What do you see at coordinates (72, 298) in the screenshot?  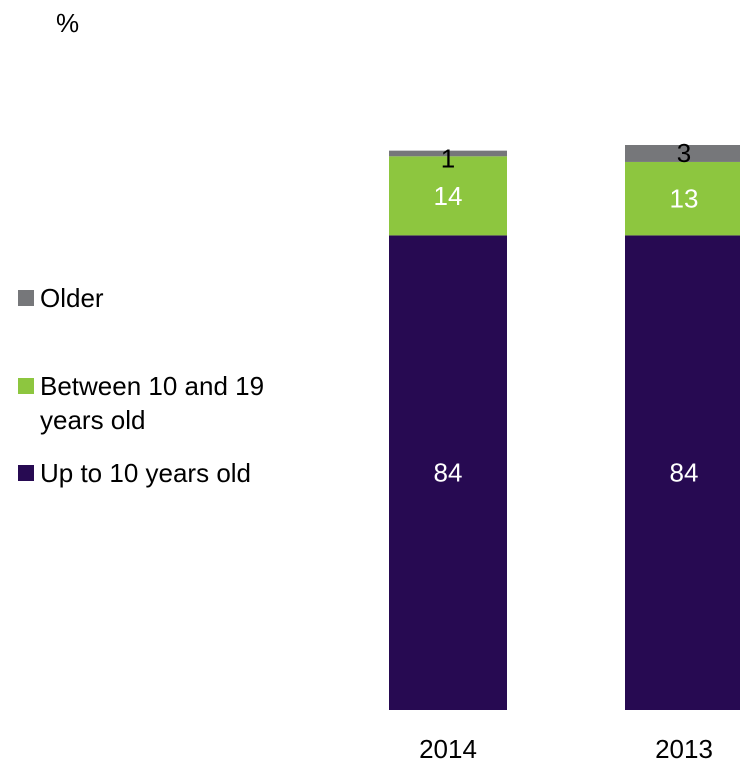 I see `legend-label: Older` at bounding box center [72, 298].